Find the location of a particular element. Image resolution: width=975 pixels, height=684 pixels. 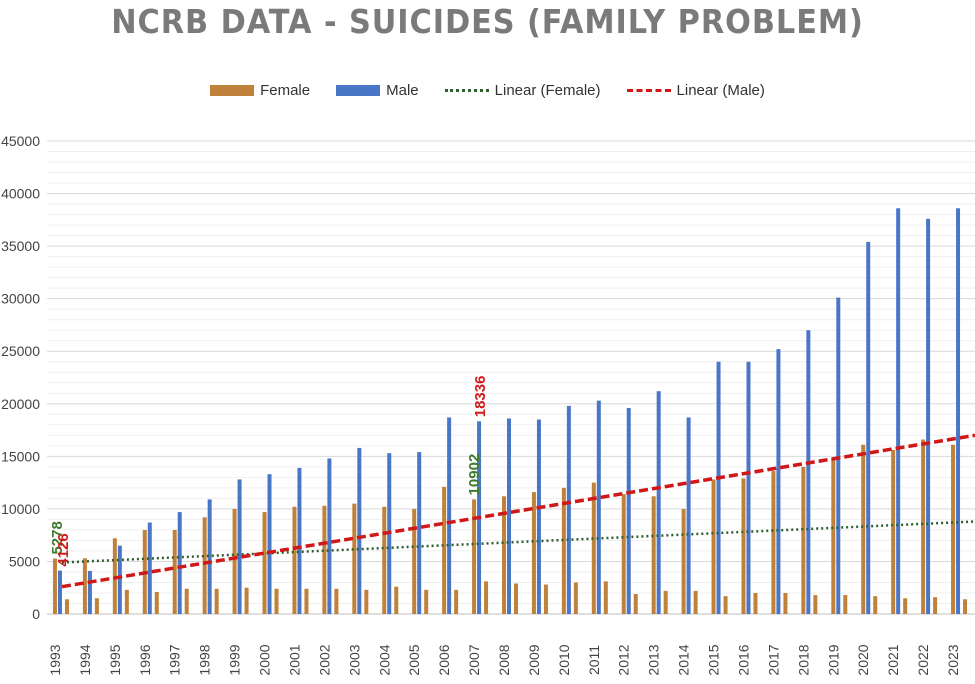

y-tick-label: 35000 is located at coordinates (20, 246).